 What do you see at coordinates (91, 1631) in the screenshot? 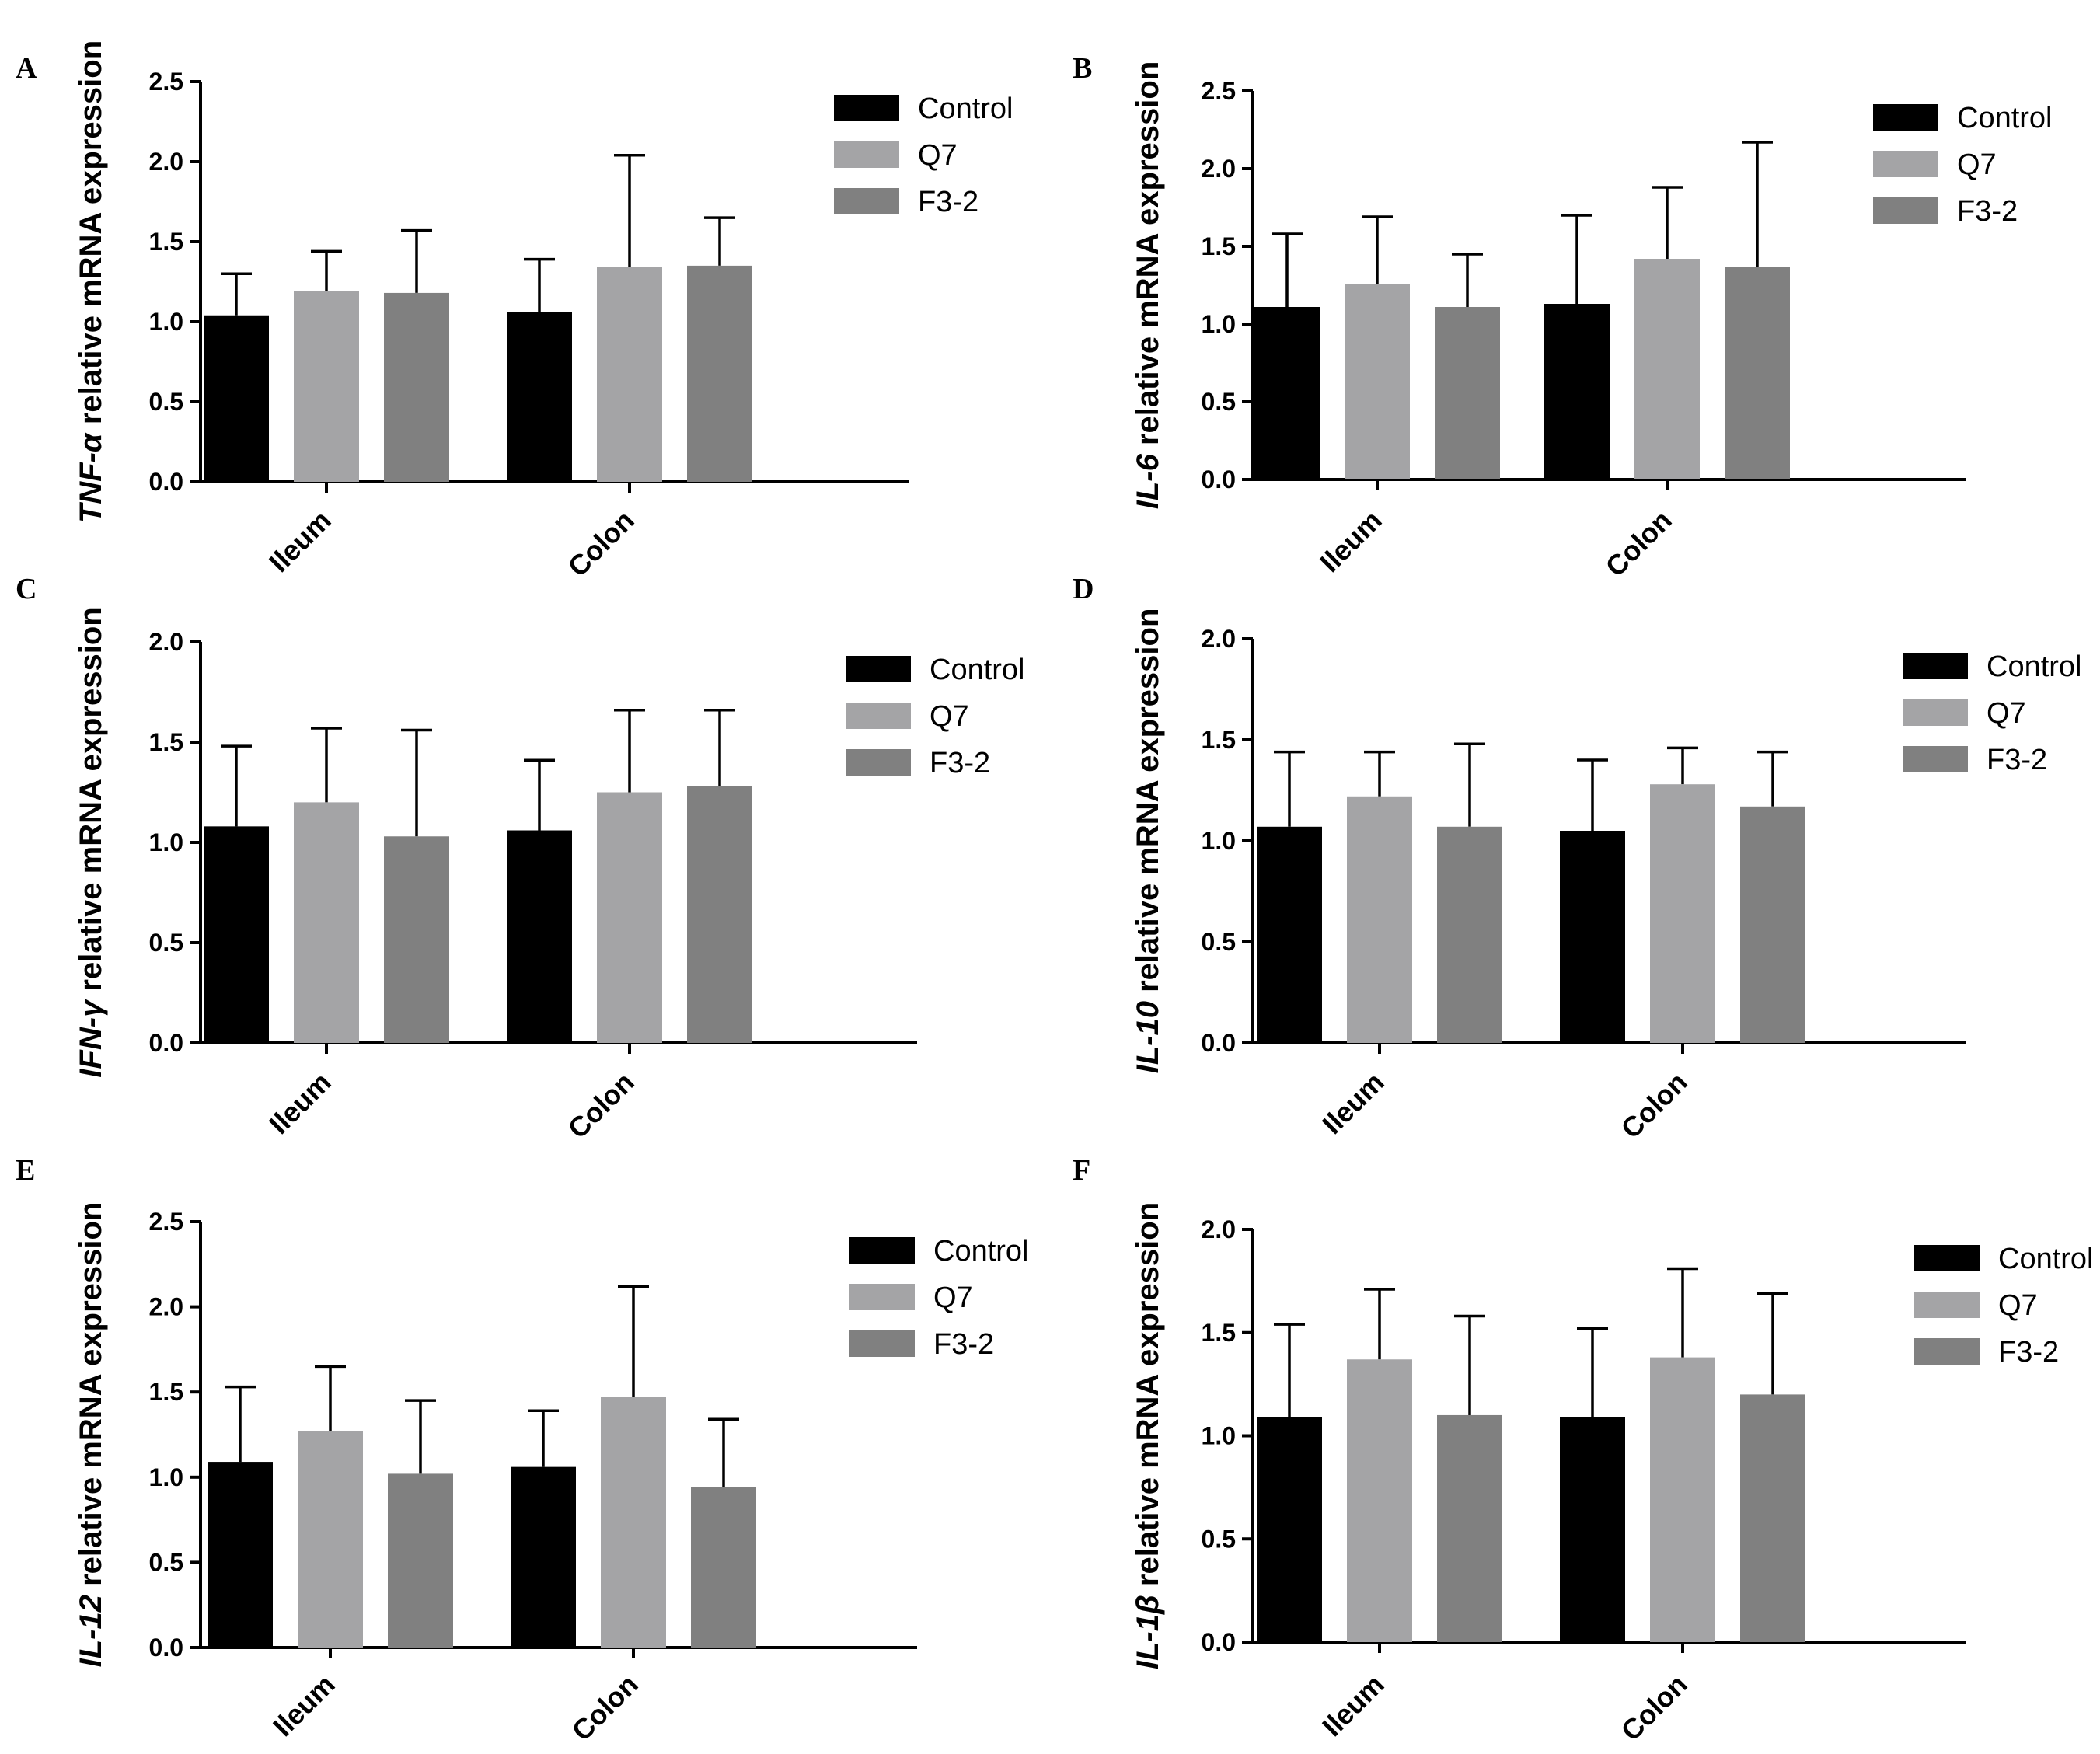
I see `y-axis-title-gene: IL-12` at bounding box center [91, 1631].